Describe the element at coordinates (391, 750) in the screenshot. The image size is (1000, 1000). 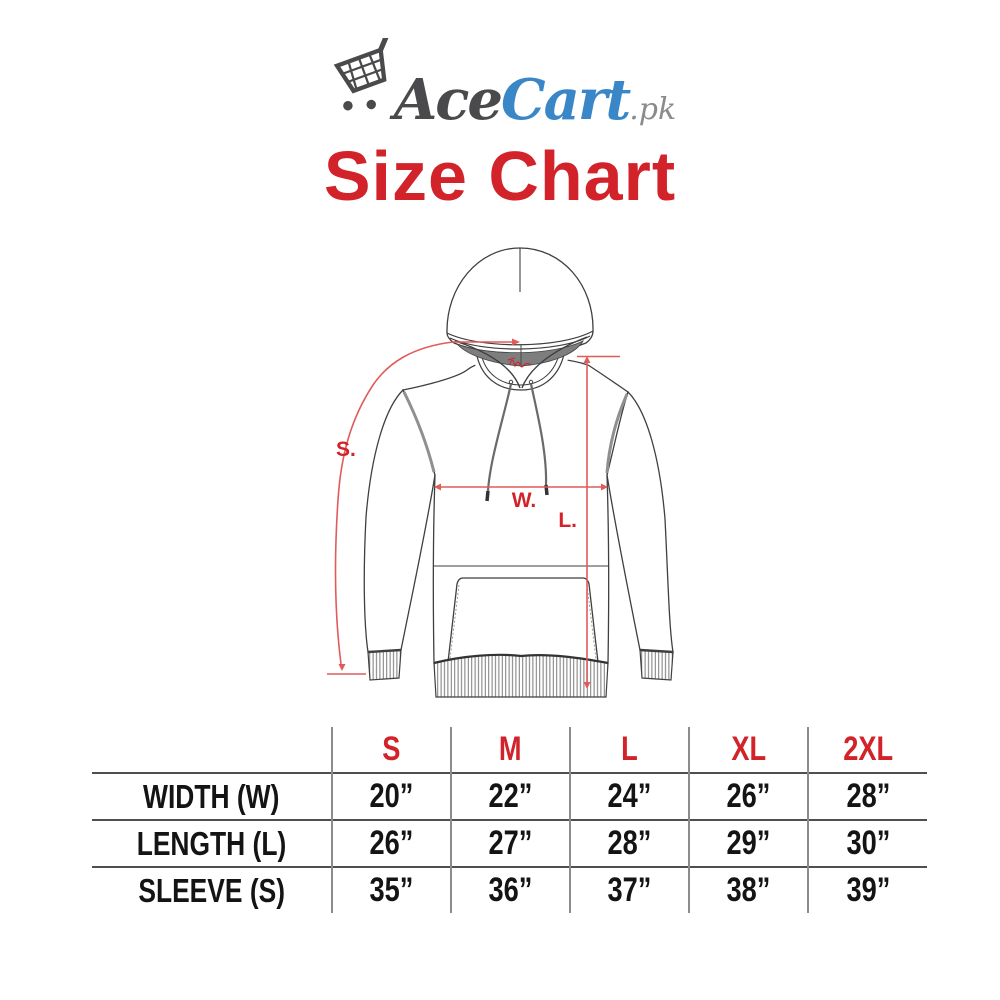
I see `header-size-s: S` at that location.